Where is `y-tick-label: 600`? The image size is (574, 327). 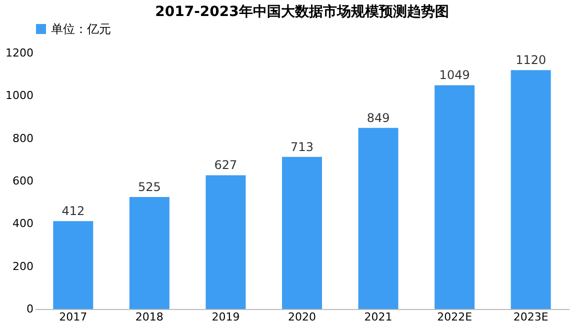 y-tick-label: 600 is located at coordinates (23, 181).